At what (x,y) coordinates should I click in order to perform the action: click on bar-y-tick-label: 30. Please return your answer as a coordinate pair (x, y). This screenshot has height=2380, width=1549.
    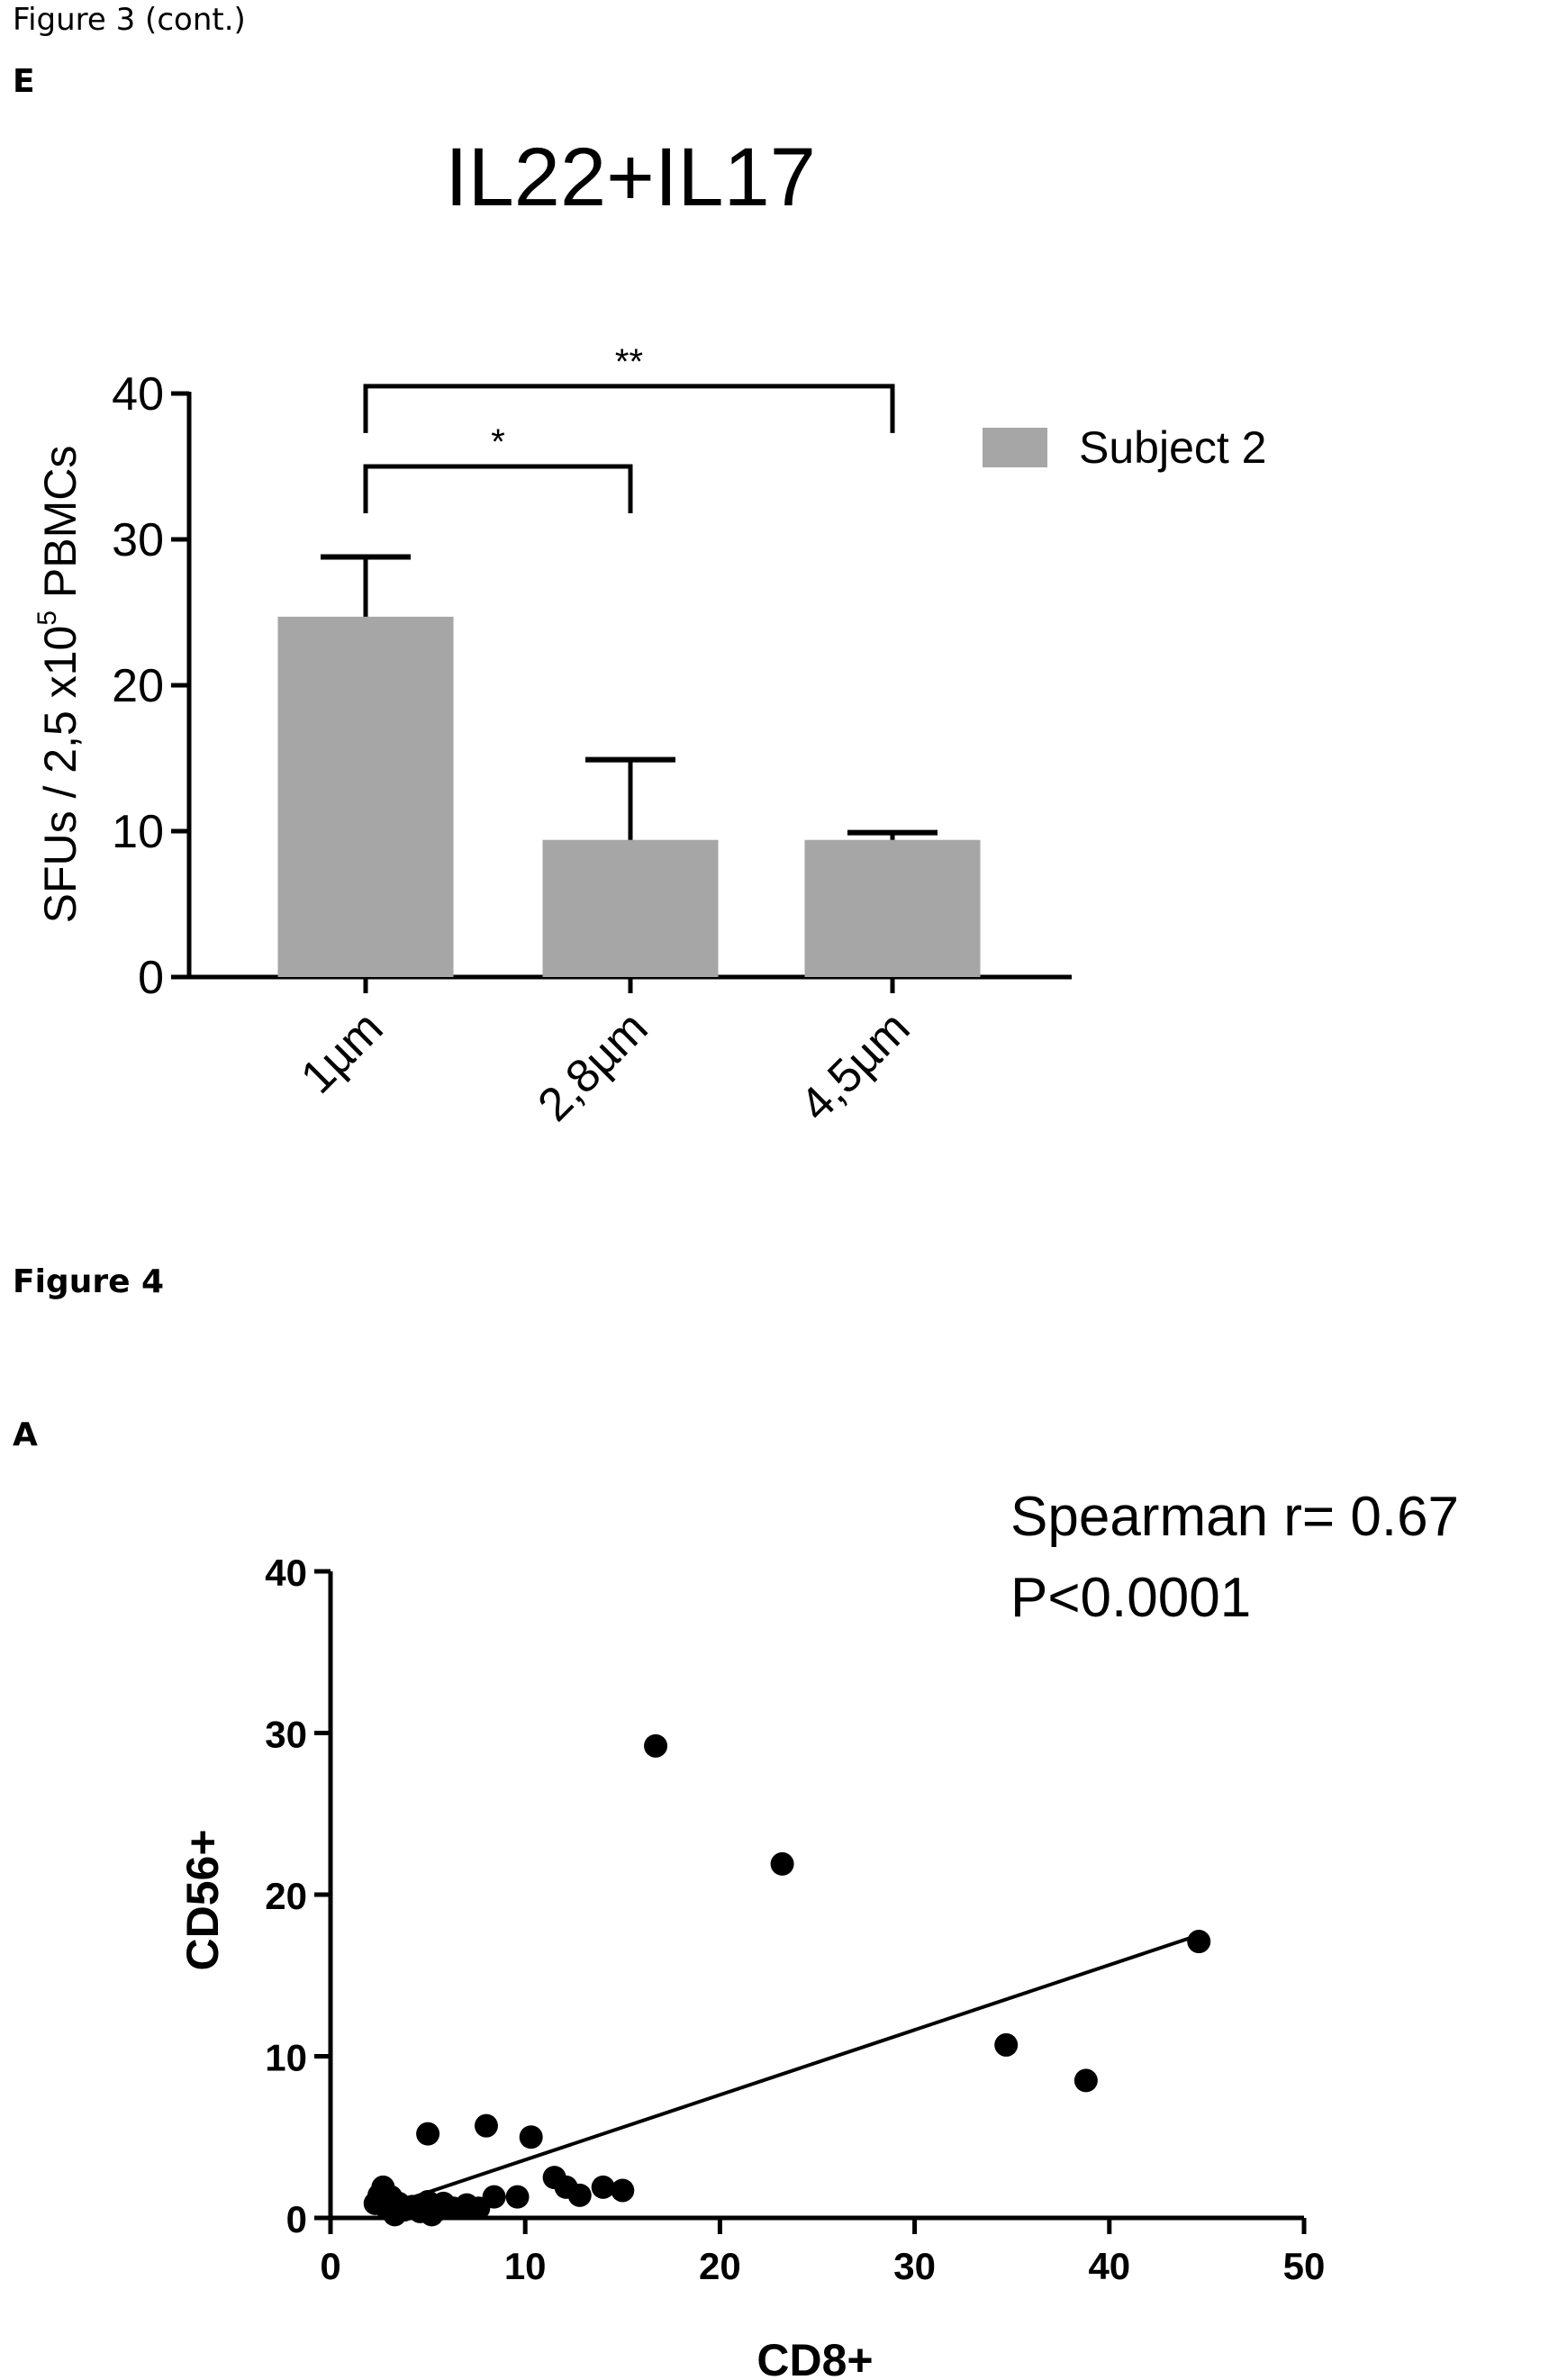
    Looking at the image, I should click on (138, 540).